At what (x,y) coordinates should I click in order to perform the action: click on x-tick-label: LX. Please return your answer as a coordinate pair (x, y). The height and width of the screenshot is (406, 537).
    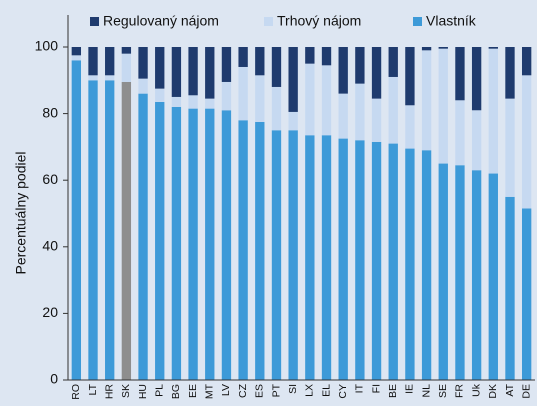
    Looking at the image, I should click on (310, 390).